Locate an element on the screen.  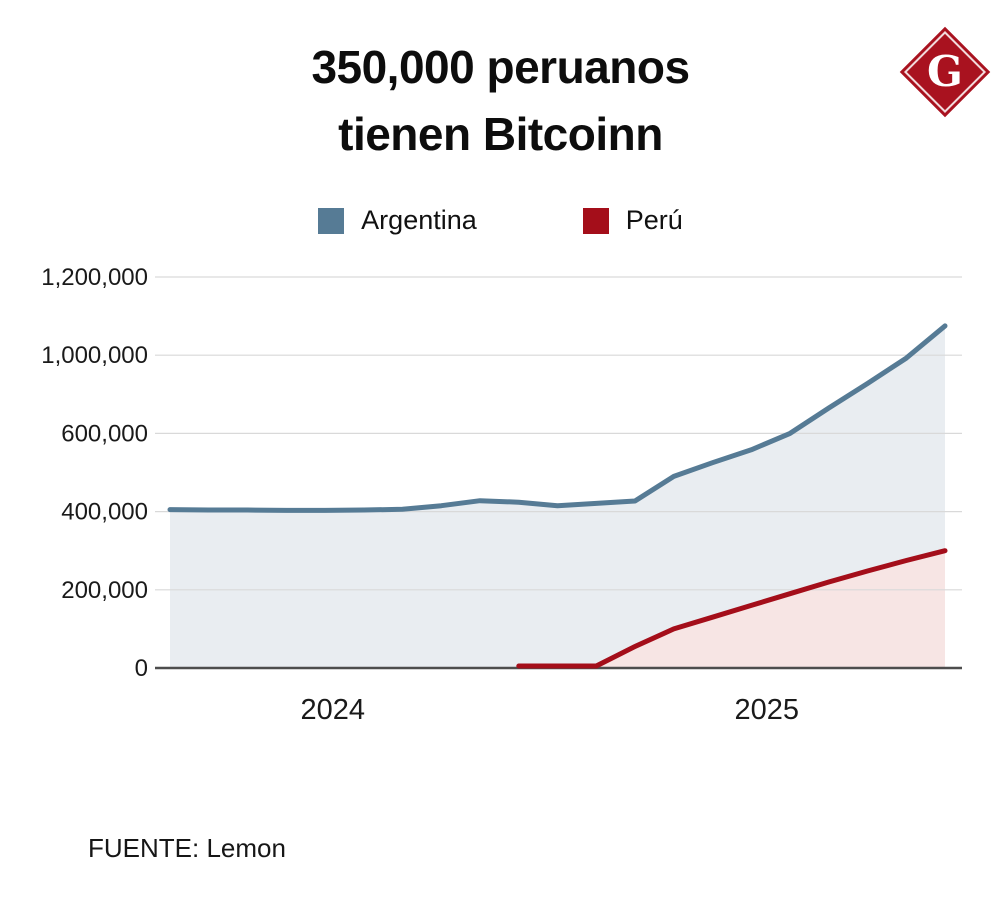
svg-text: 2024 is located at coordinates (333, 710).